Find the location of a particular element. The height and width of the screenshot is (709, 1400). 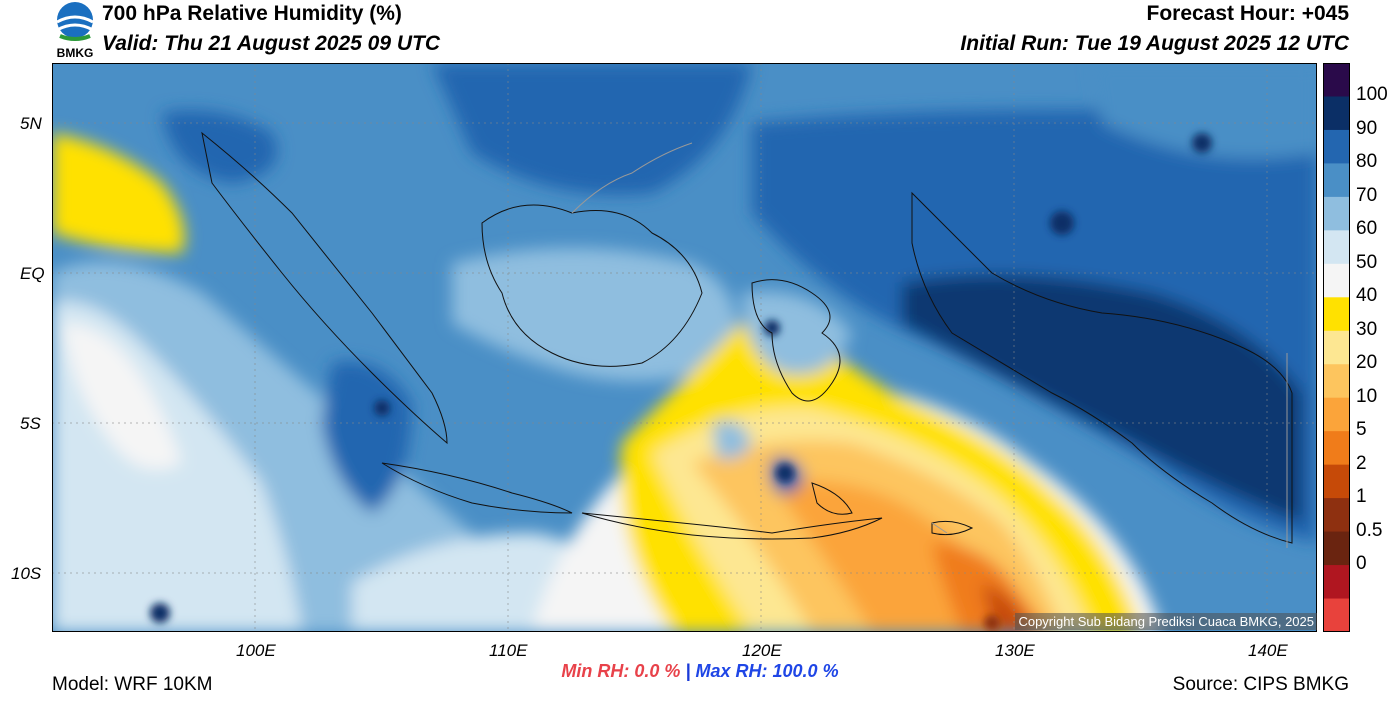

colorbar-label: 70 is located at coordinates (1367, 195).